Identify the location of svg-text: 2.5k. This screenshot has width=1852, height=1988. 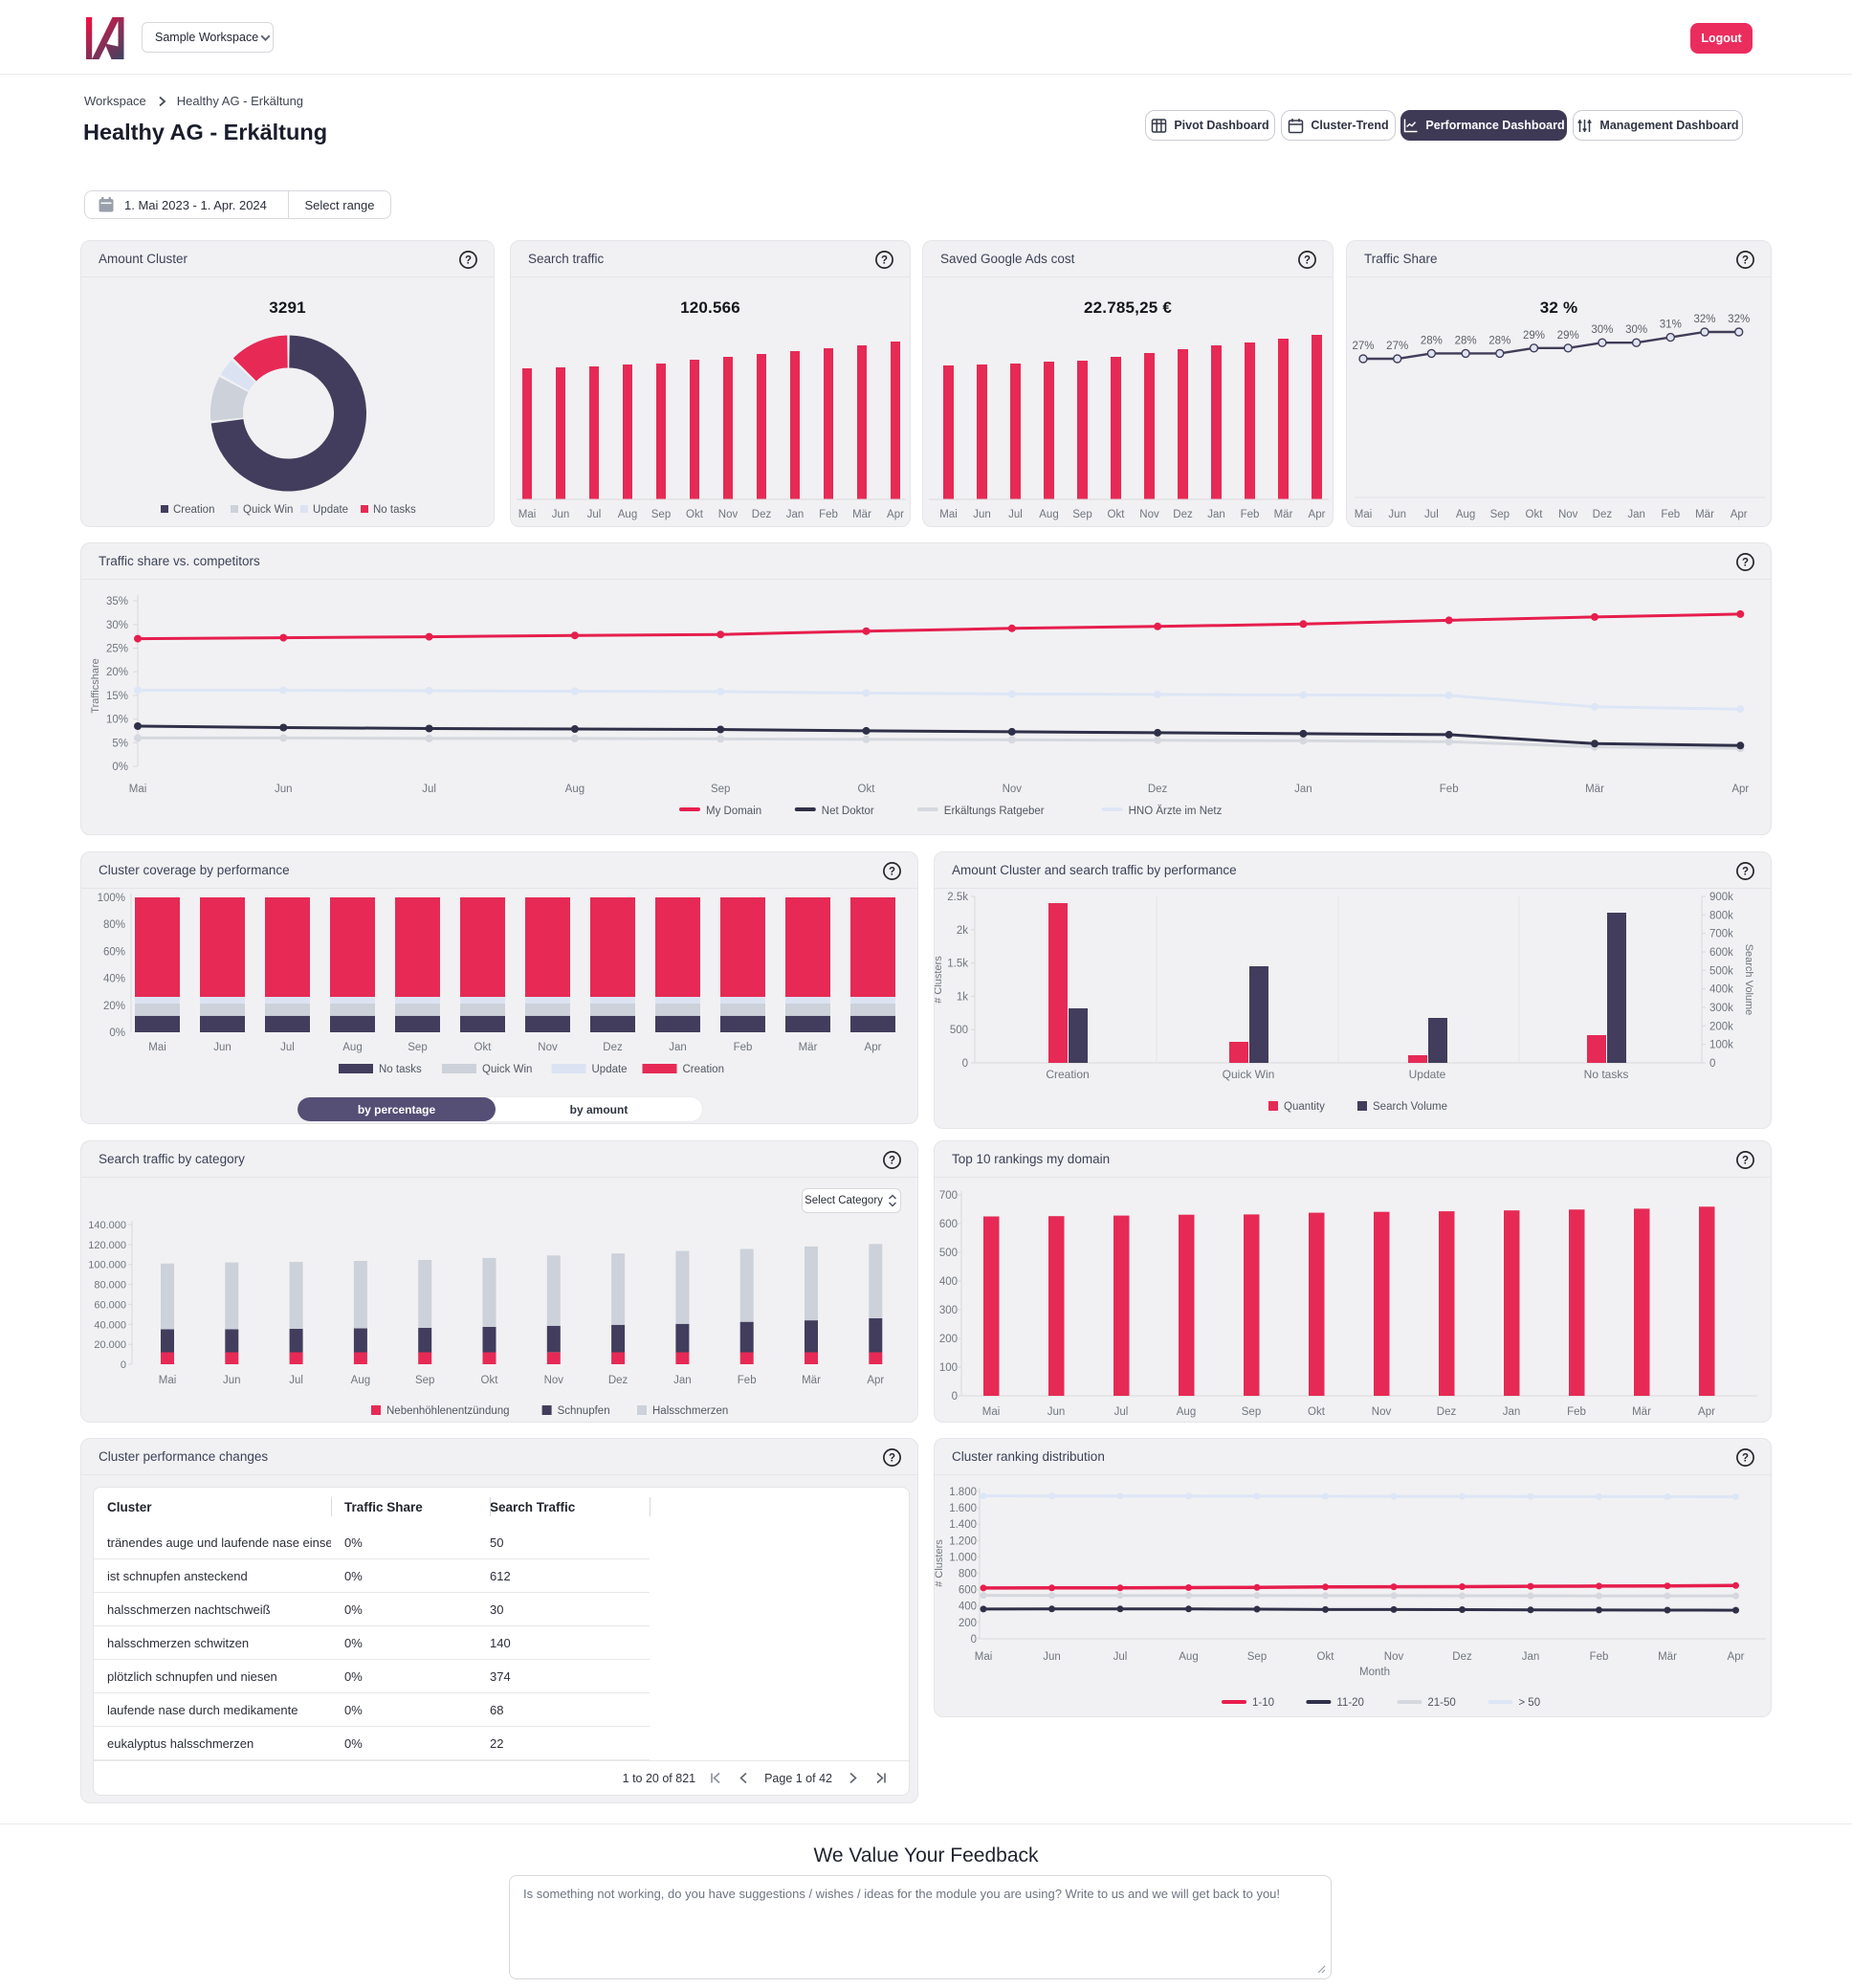
(957, 897).